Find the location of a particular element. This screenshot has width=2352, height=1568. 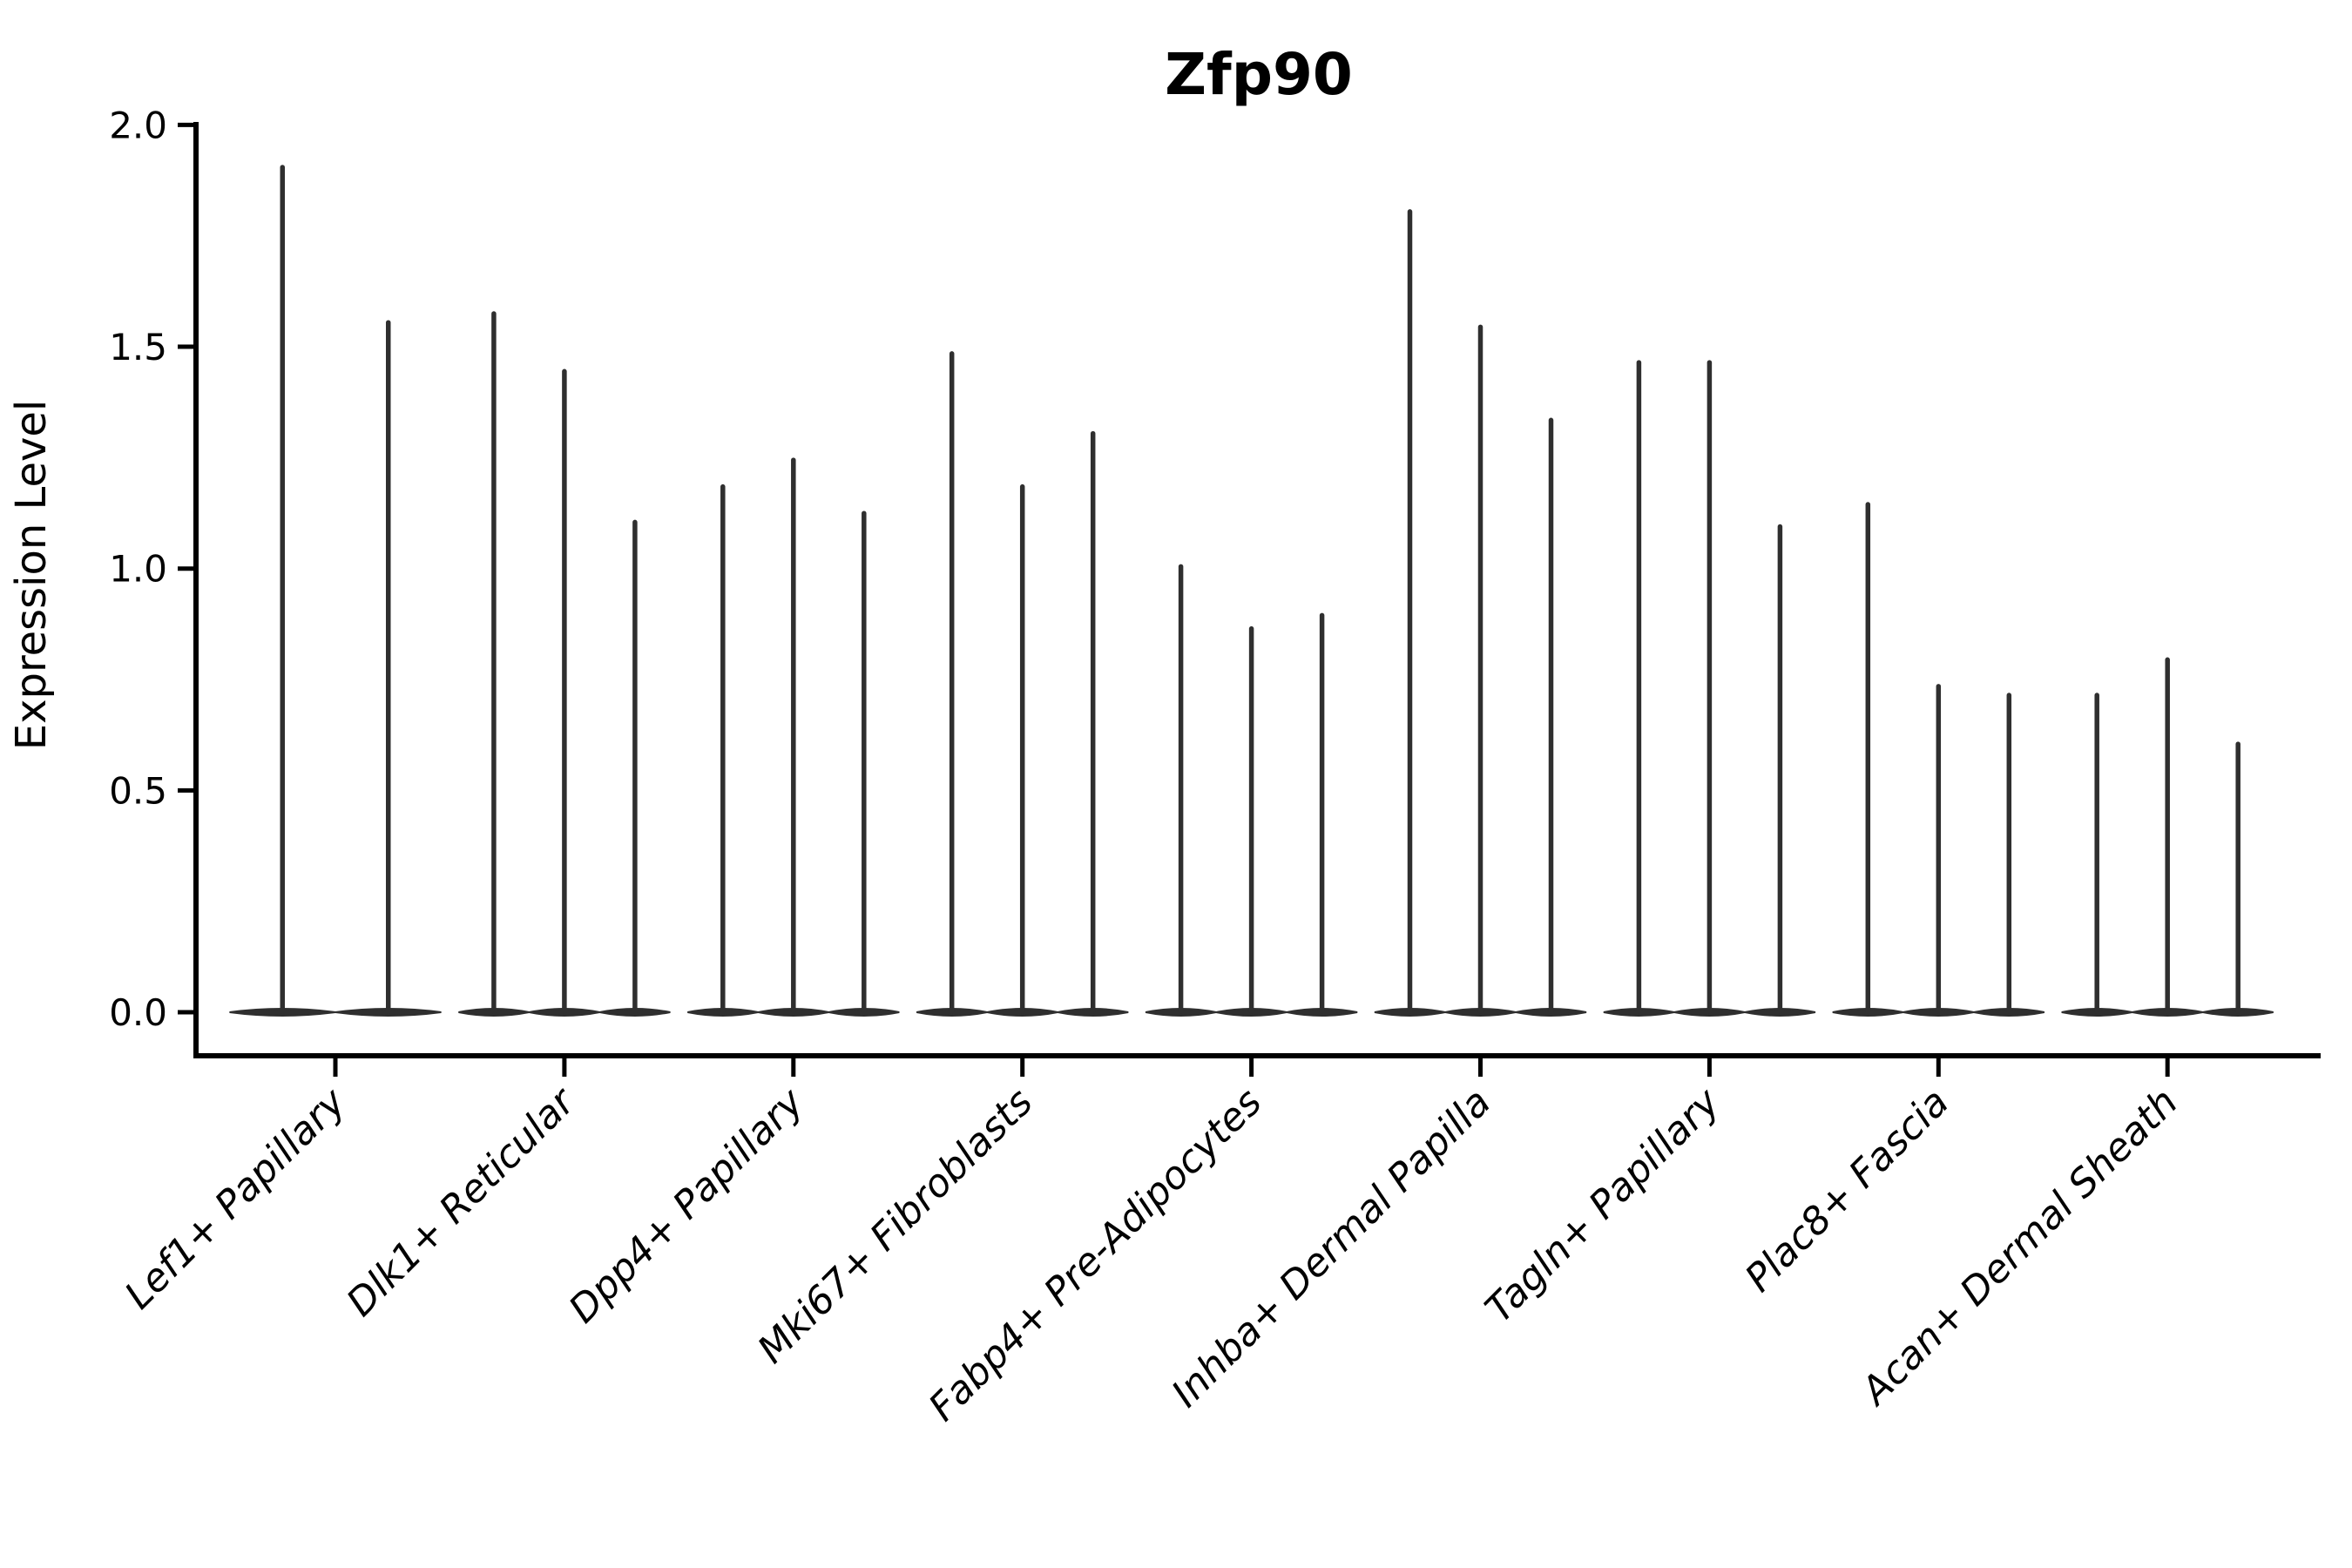

x-tick-label: Dlk1+ Reticular is located at coordinates (461, 1201).